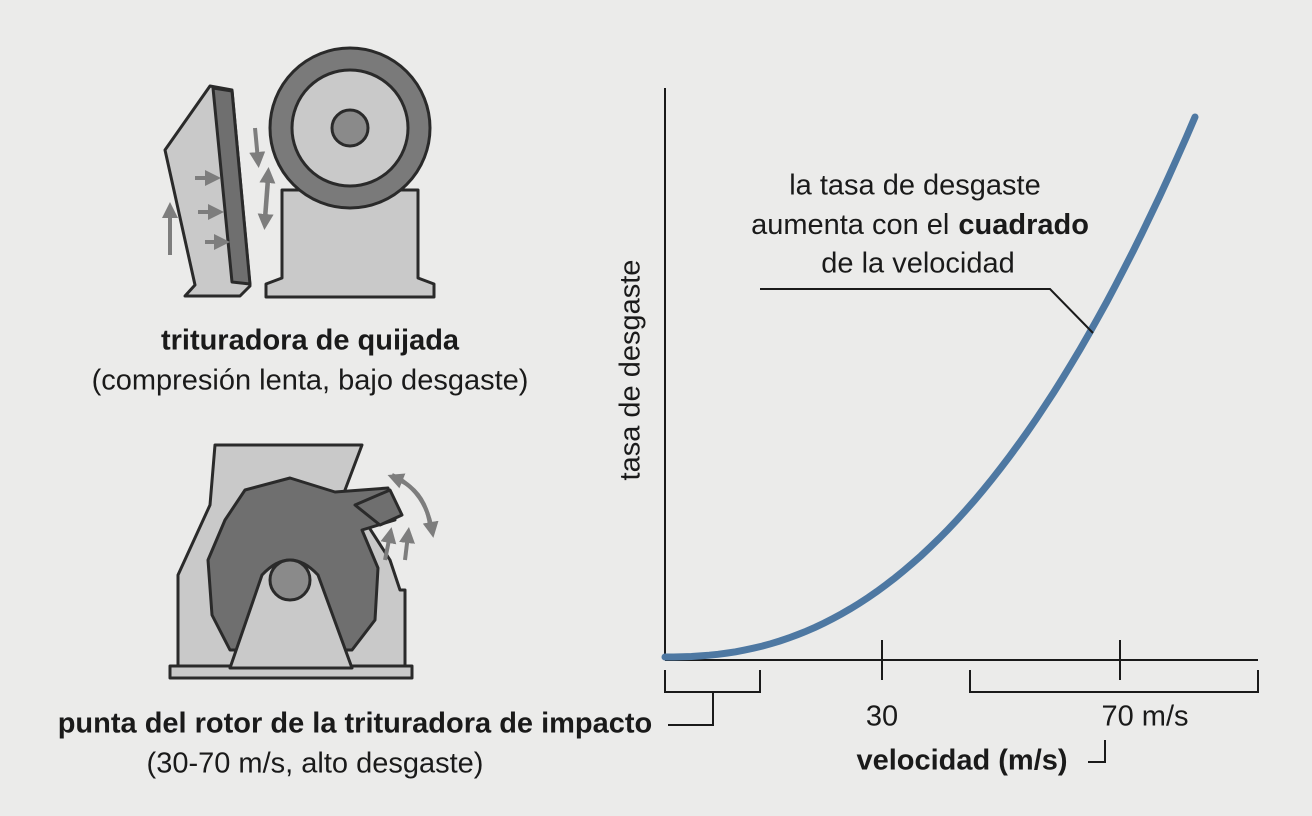  I want to click on y-axis-label: tasa de desgaste, so click(631, 370).